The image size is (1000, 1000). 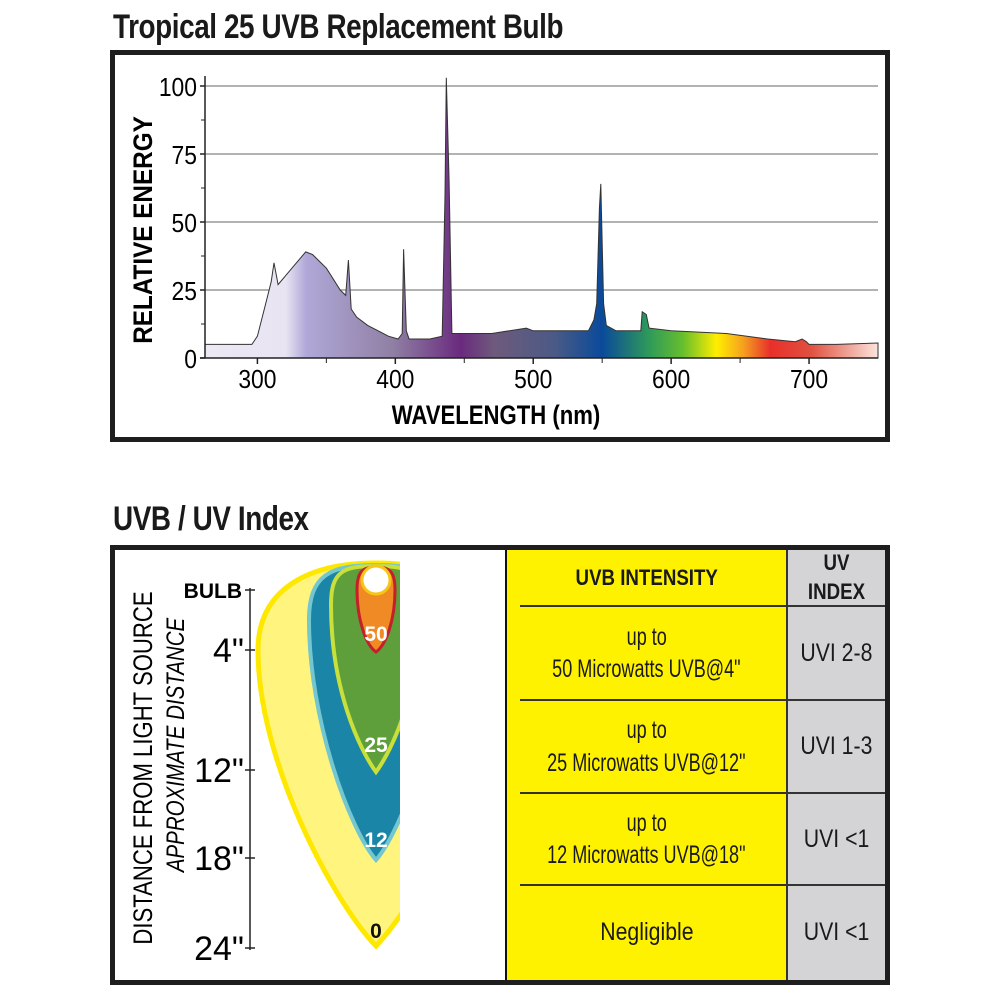 What do you see at coordinates (646, 653) in the screenshot?
I see `row-1-intensity: up to 50 Microwatts UVB@4"` at bounding box center [646, 653].